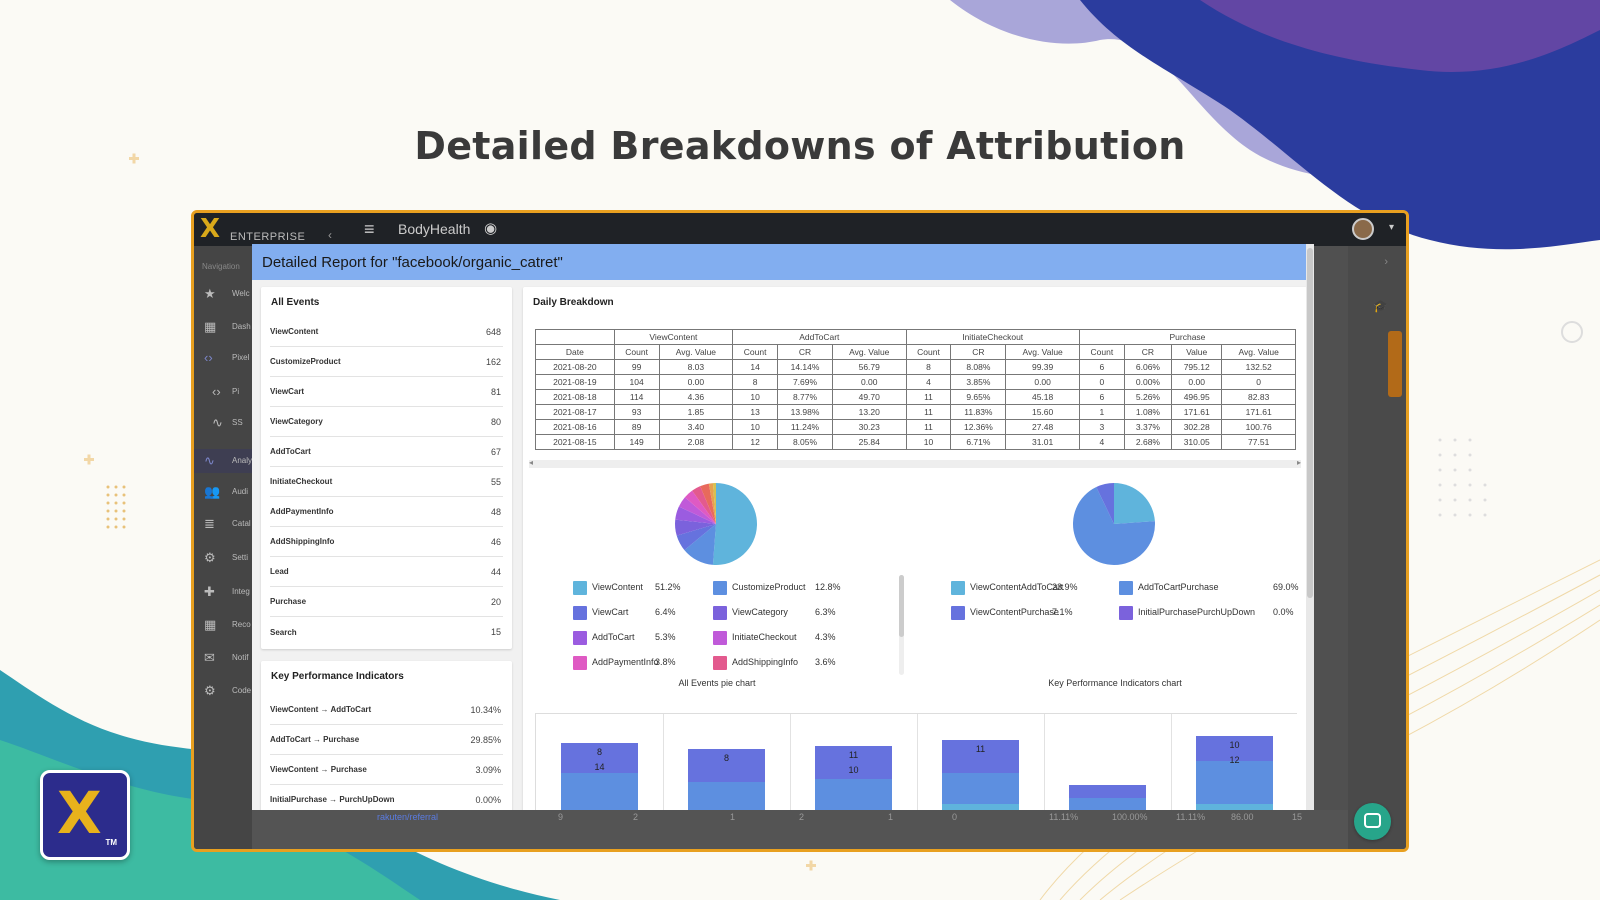  What do you see at coordinates (610, 612) in the screenshot?
I see `legend-label: ViewCart` at bounding box center [610, 612].